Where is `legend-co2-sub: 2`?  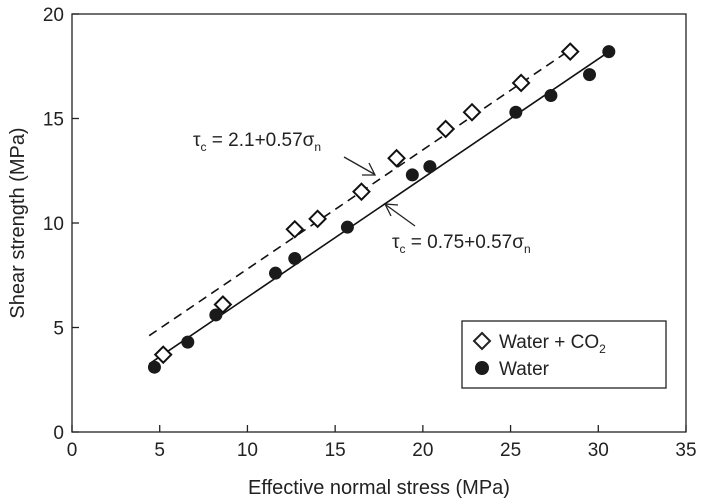 legend-co2-sub: 2 is located at coordinates (602, 349).